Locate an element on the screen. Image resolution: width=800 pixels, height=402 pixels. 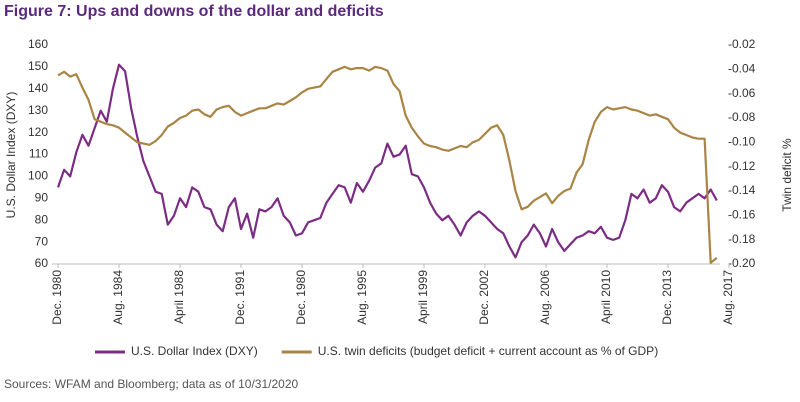
y2-tick-label: -0.14 is located at coordinates (742, 190).